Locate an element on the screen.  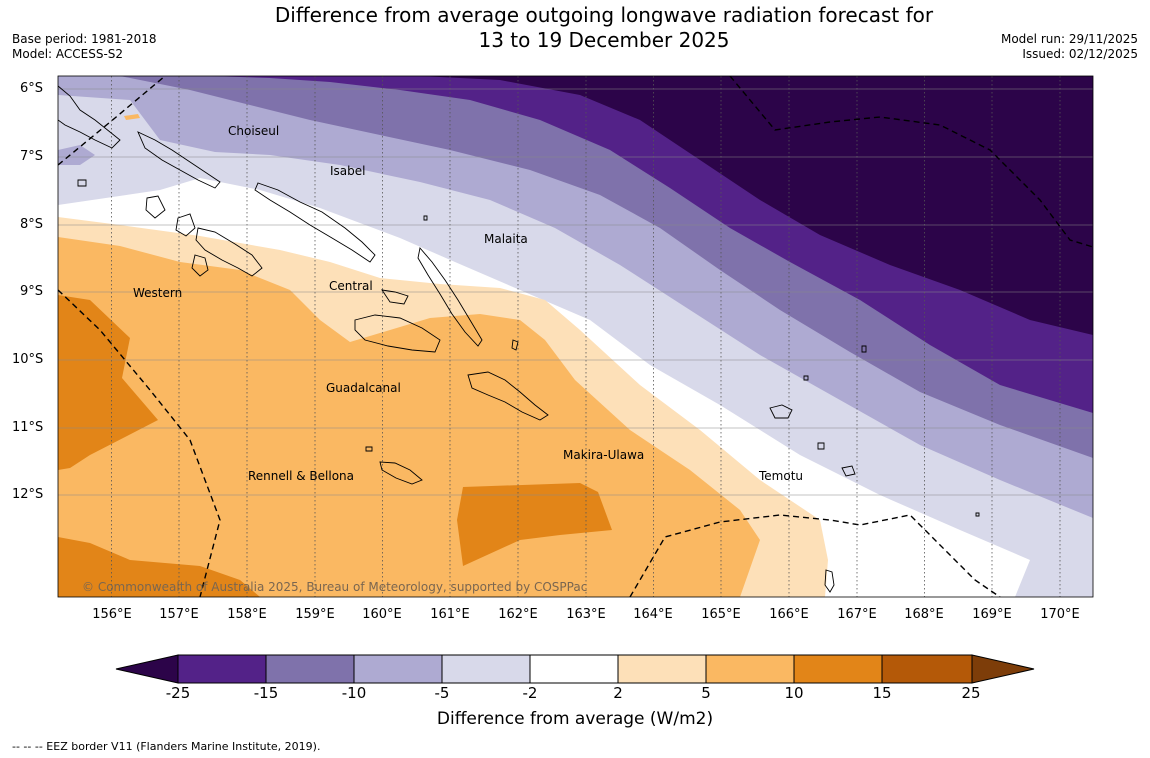
lat-label: 8°S is located at coordinates (32, 224).